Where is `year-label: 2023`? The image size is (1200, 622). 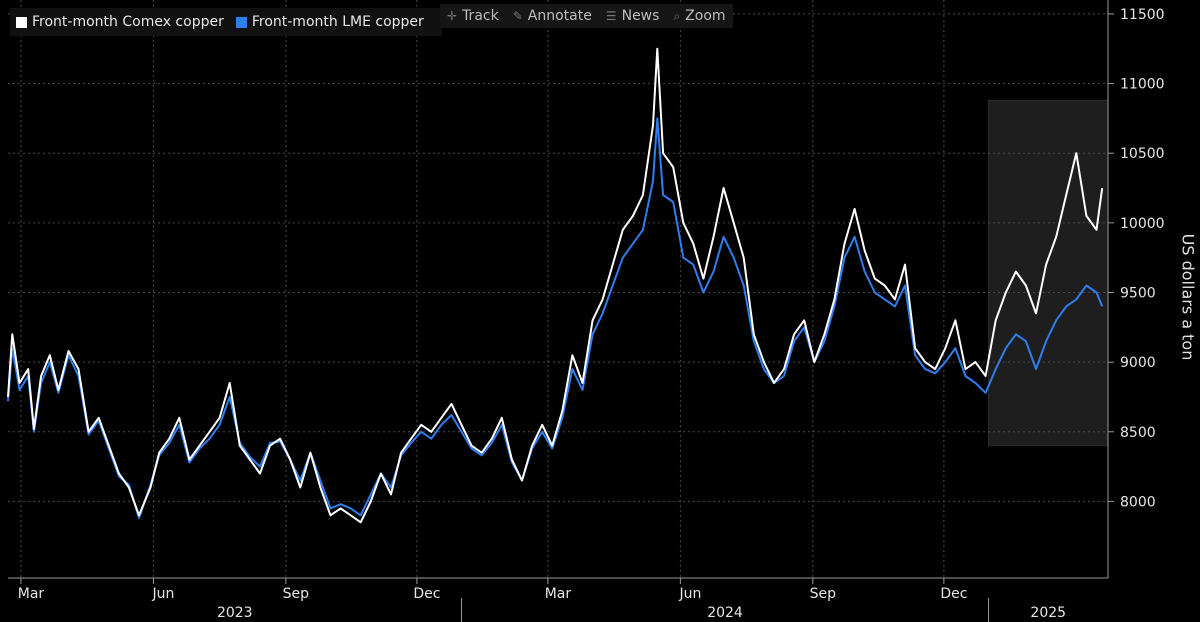 year-label: 2023 is located at coordinates (235, 613).